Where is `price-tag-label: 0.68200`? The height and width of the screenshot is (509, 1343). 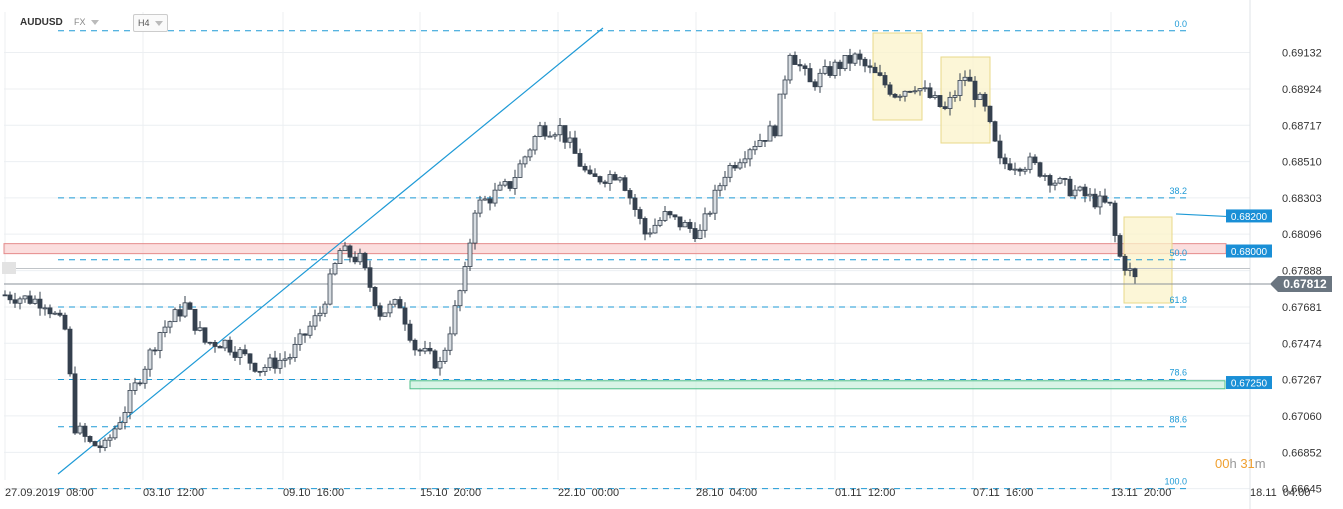
price-tag-label: 0.68200 is located at coordinates (1249, 217).